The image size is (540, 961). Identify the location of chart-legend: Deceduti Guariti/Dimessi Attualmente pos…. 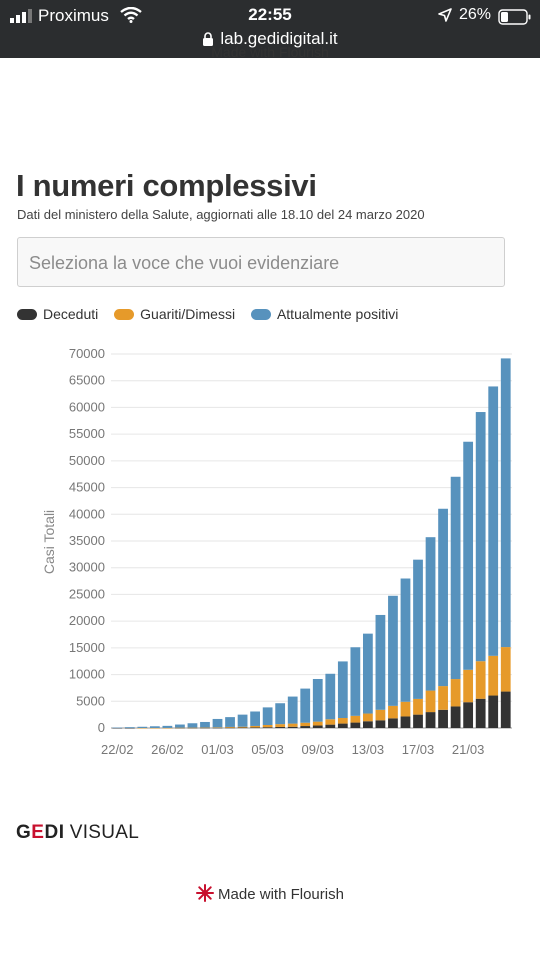
(213, 314).